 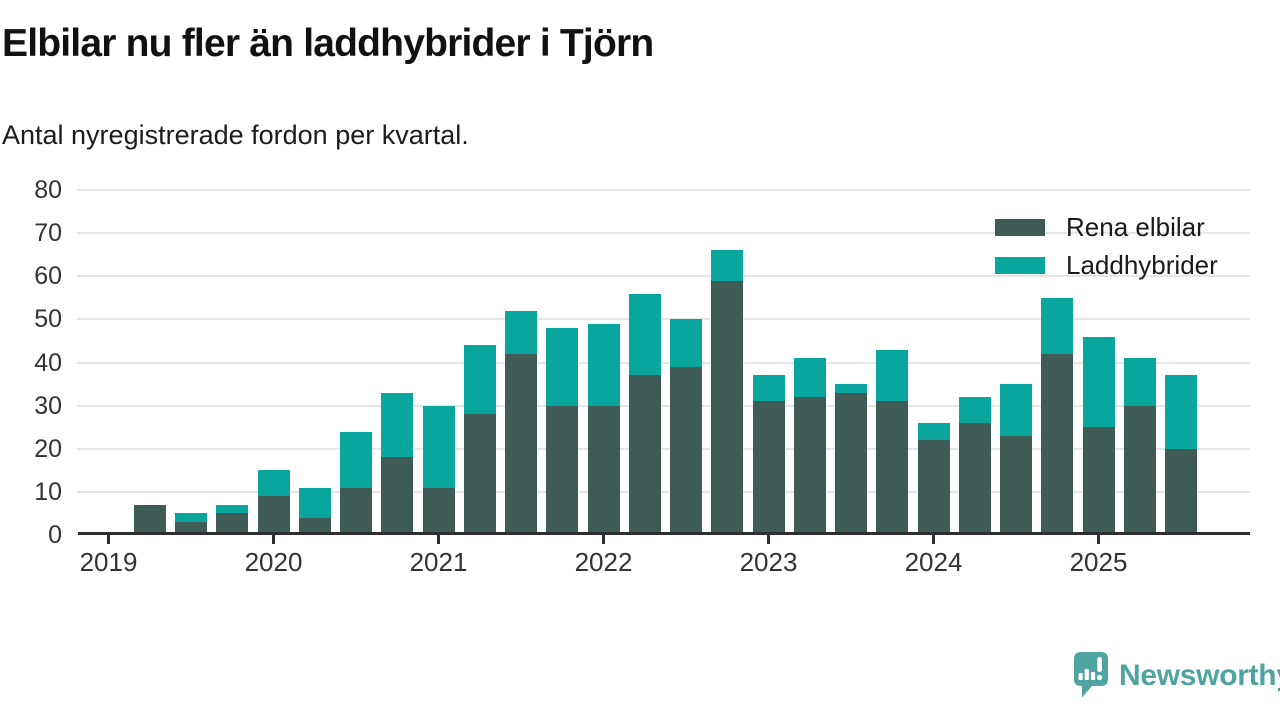 I want to click on legend-item: Laddhybrider, so click(x=1106, y=265).